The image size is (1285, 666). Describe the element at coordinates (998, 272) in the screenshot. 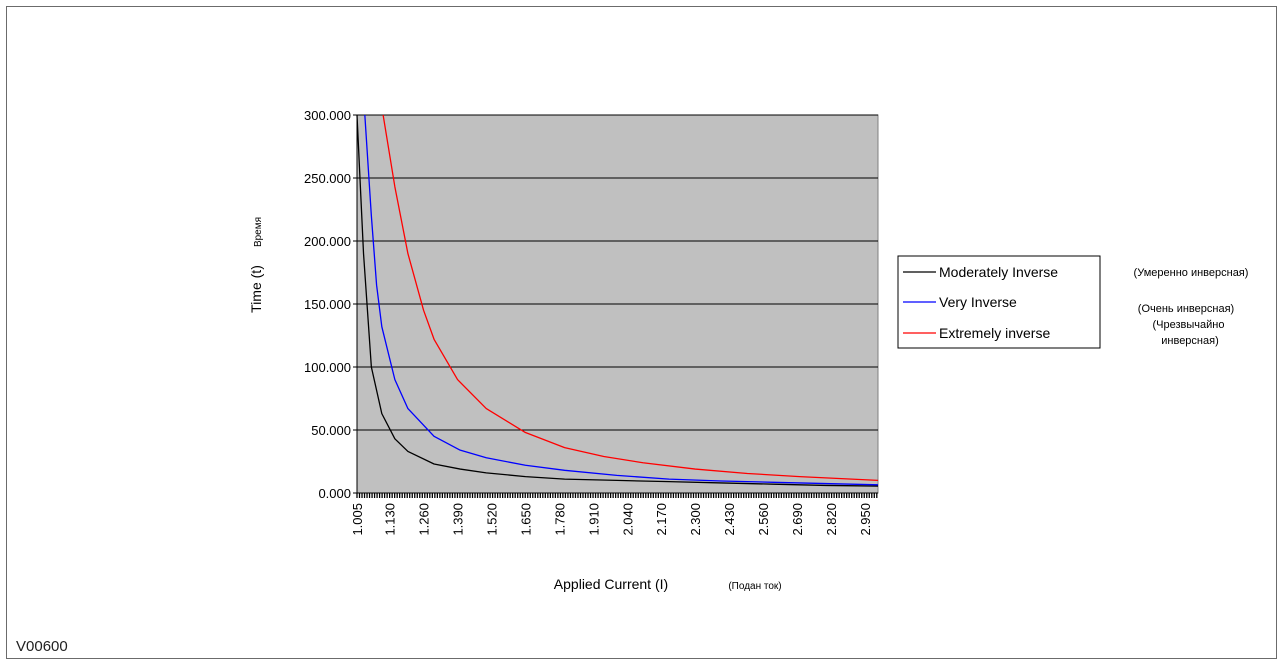

I see `legend-label-moderately-inverse: Moderately Inverse` at that location.